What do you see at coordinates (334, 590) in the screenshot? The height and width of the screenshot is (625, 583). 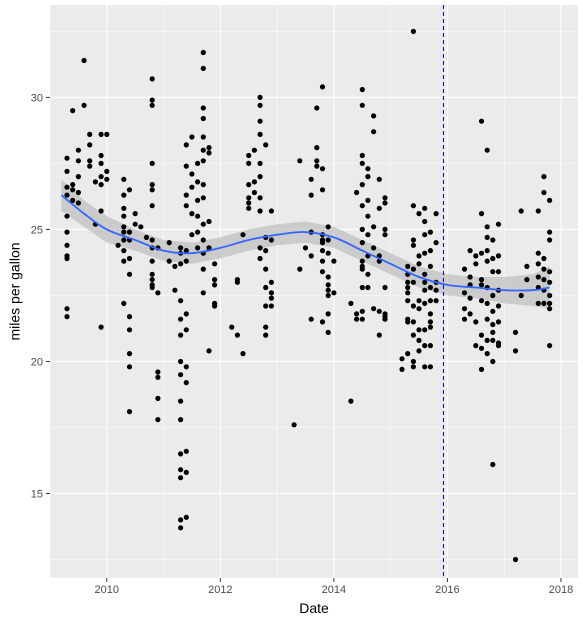 I see `x-tick-label: 2014` at bounding box center [334, 590].